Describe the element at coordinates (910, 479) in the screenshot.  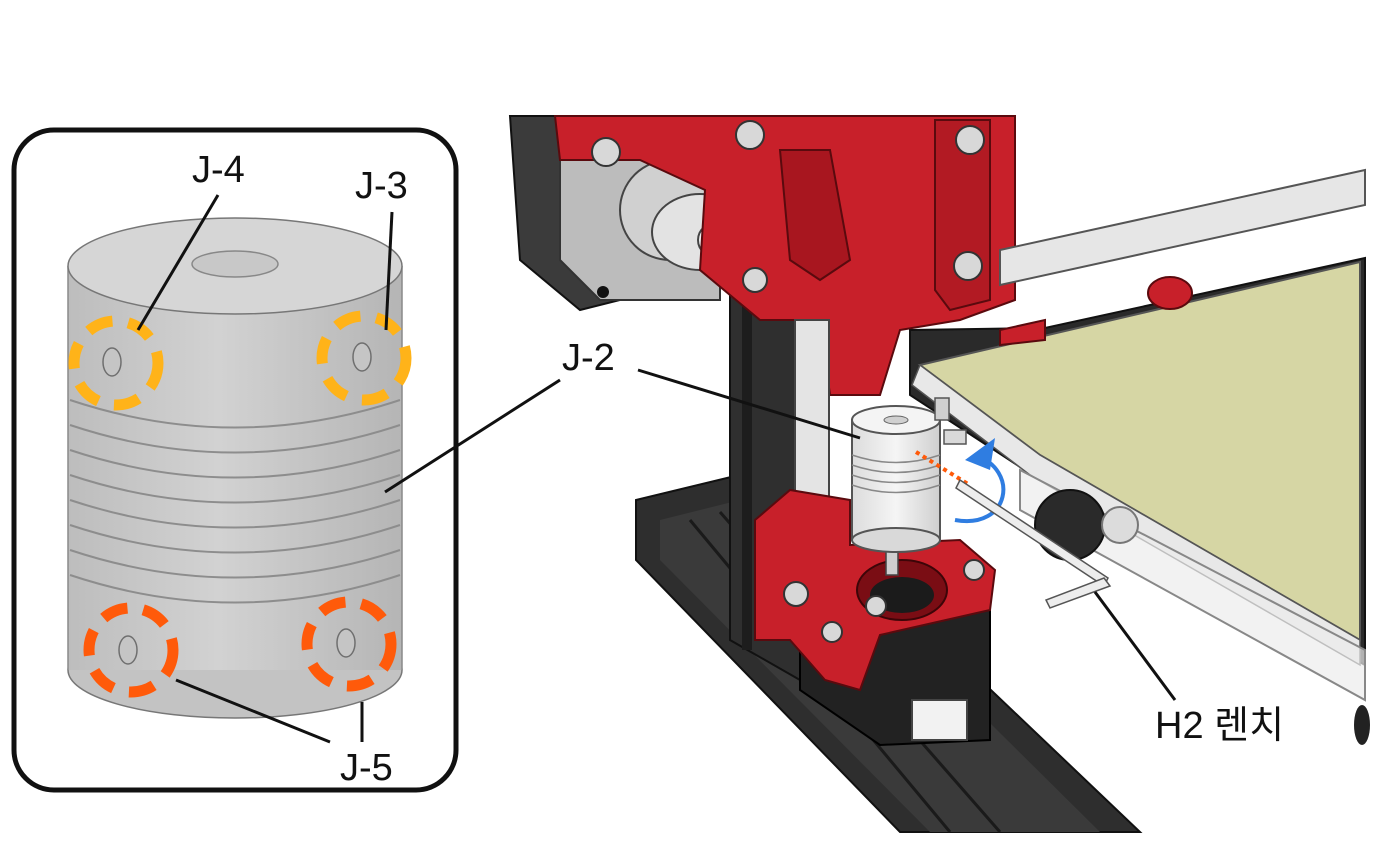
I see `coupling-j2` at that location.